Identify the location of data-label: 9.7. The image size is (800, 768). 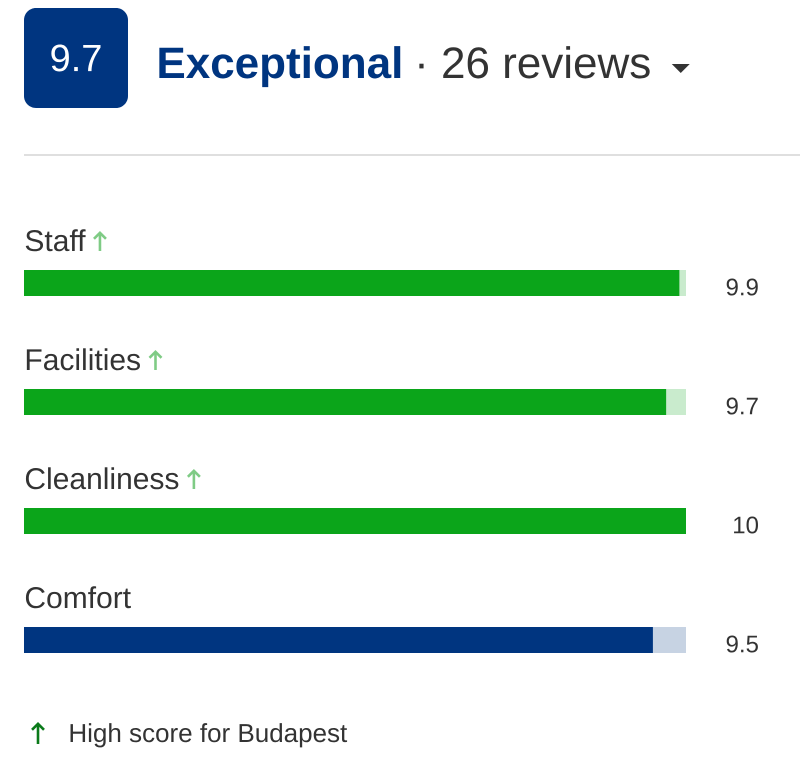
(742, 406).